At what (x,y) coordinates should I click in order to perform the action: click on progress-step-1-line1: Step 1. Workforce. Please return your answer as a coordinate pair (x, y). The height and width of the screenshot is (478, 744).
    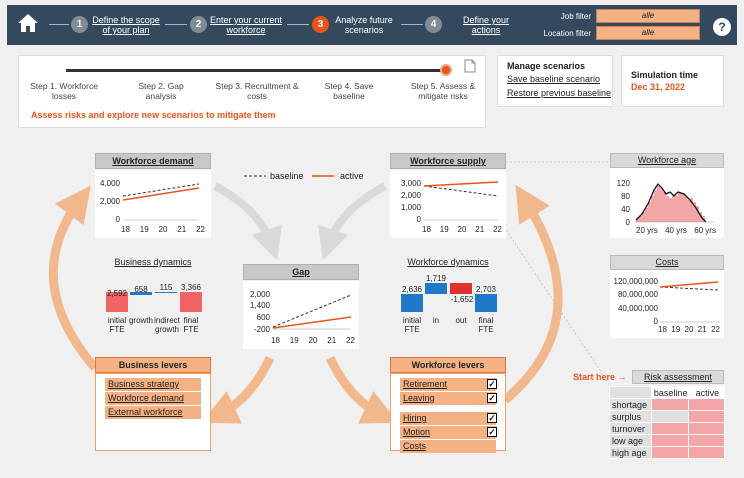
    Looking at the image, I should click on (64, 86).